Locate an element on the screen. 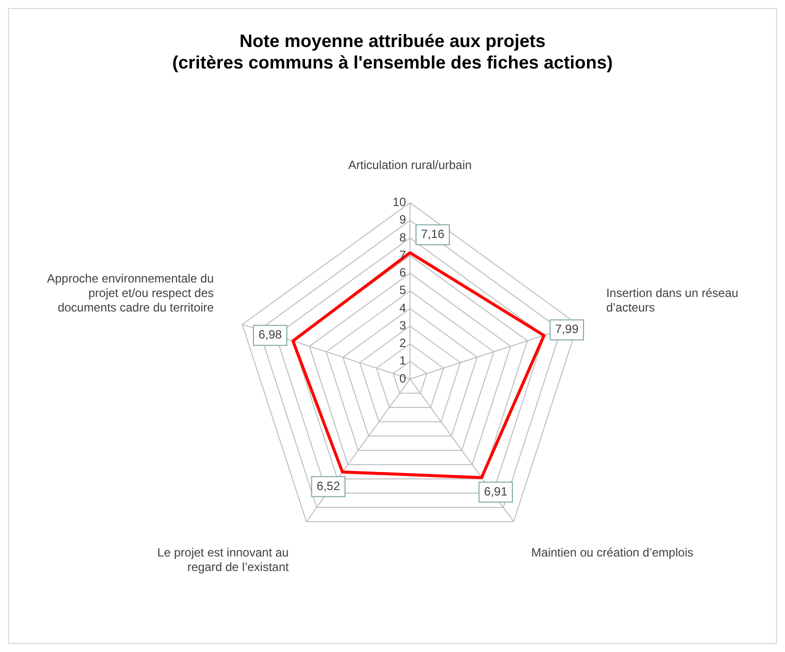 Image resolution: width=785 pixels, height=652 pixels. y-tick-label: 1 is located at coordinates (402, 361).